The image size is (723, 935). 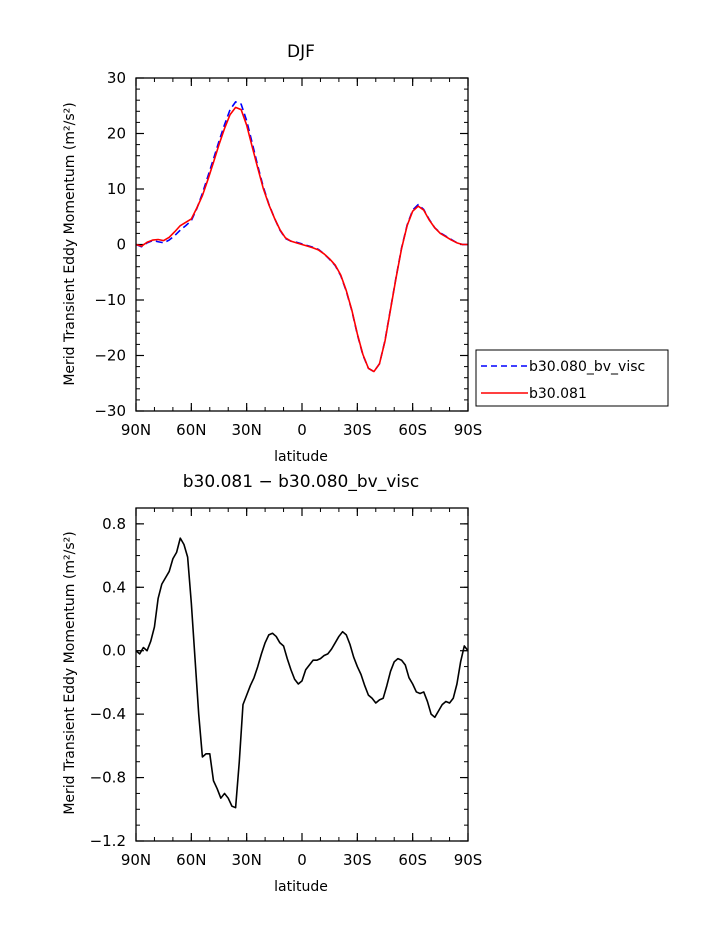 I want to click on bottom-x-tick-labels: 90N 60N 30N 0 30S 60S 90S, so click(x=301, y=860).